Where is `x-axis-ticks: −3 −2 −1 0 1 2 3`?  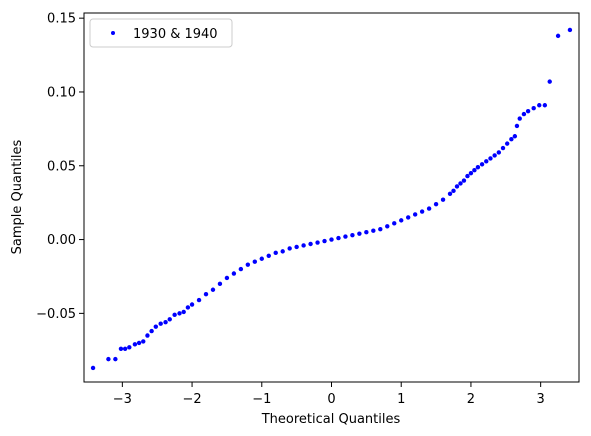
x-axis-ticks: −3 −2 −1 0 1 2 3 is located at coordinates (329, 394).